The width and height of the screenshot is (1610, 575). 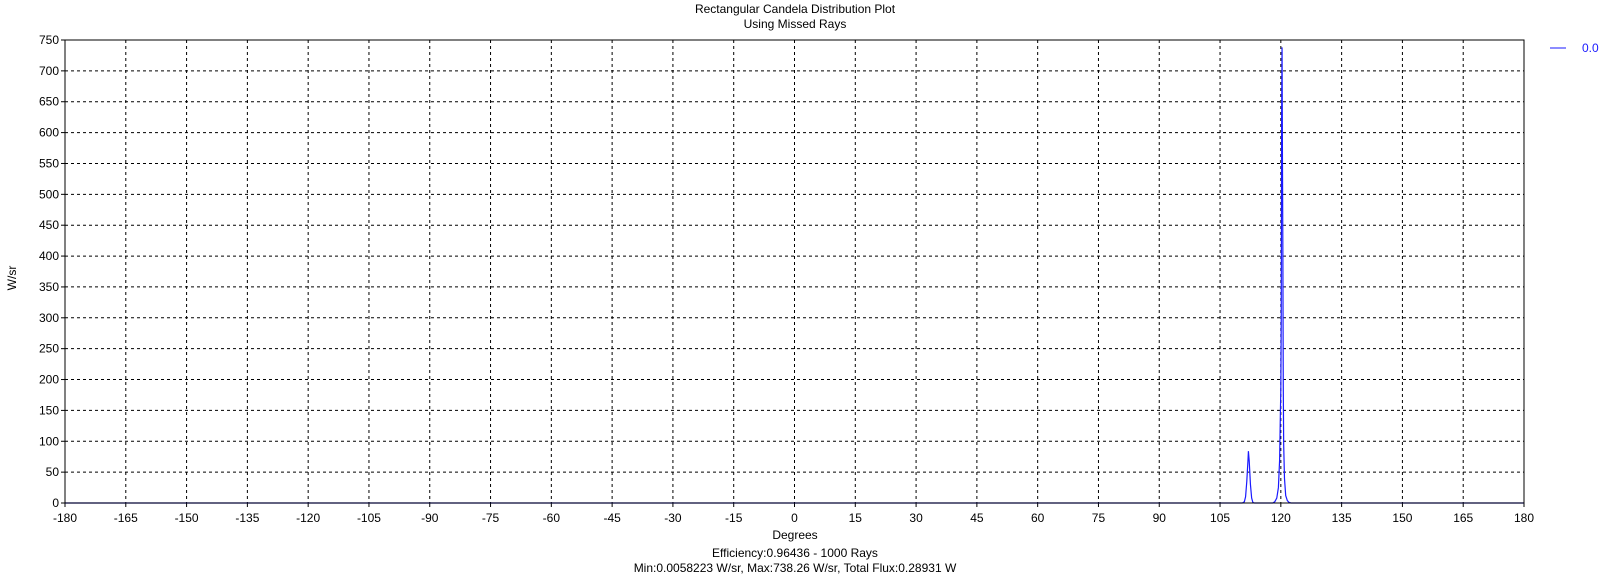 I want to click on x-tick-label: -150, so click(x=187, y=518).